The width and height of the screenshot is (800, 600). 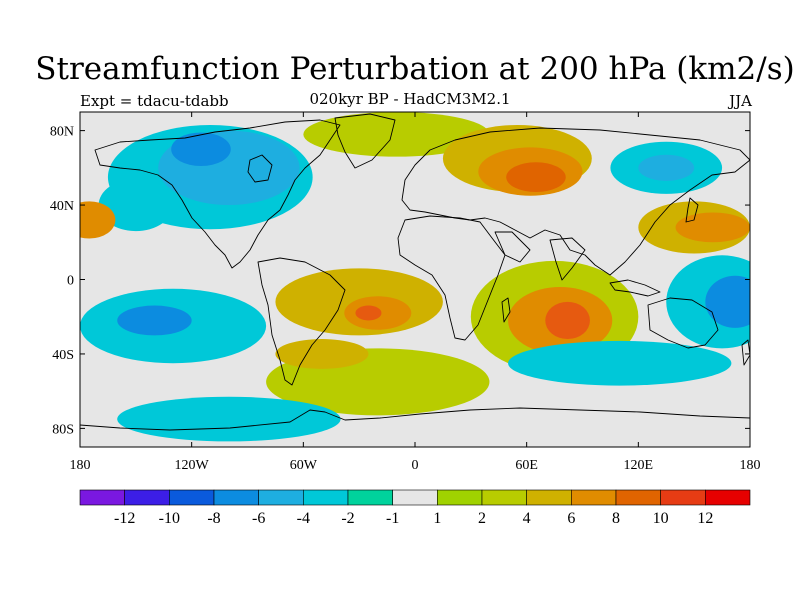 What do you see at coordinates (451, 278) in the screenshot?
I see `coastline-africa` at bounding box center [451, 278].